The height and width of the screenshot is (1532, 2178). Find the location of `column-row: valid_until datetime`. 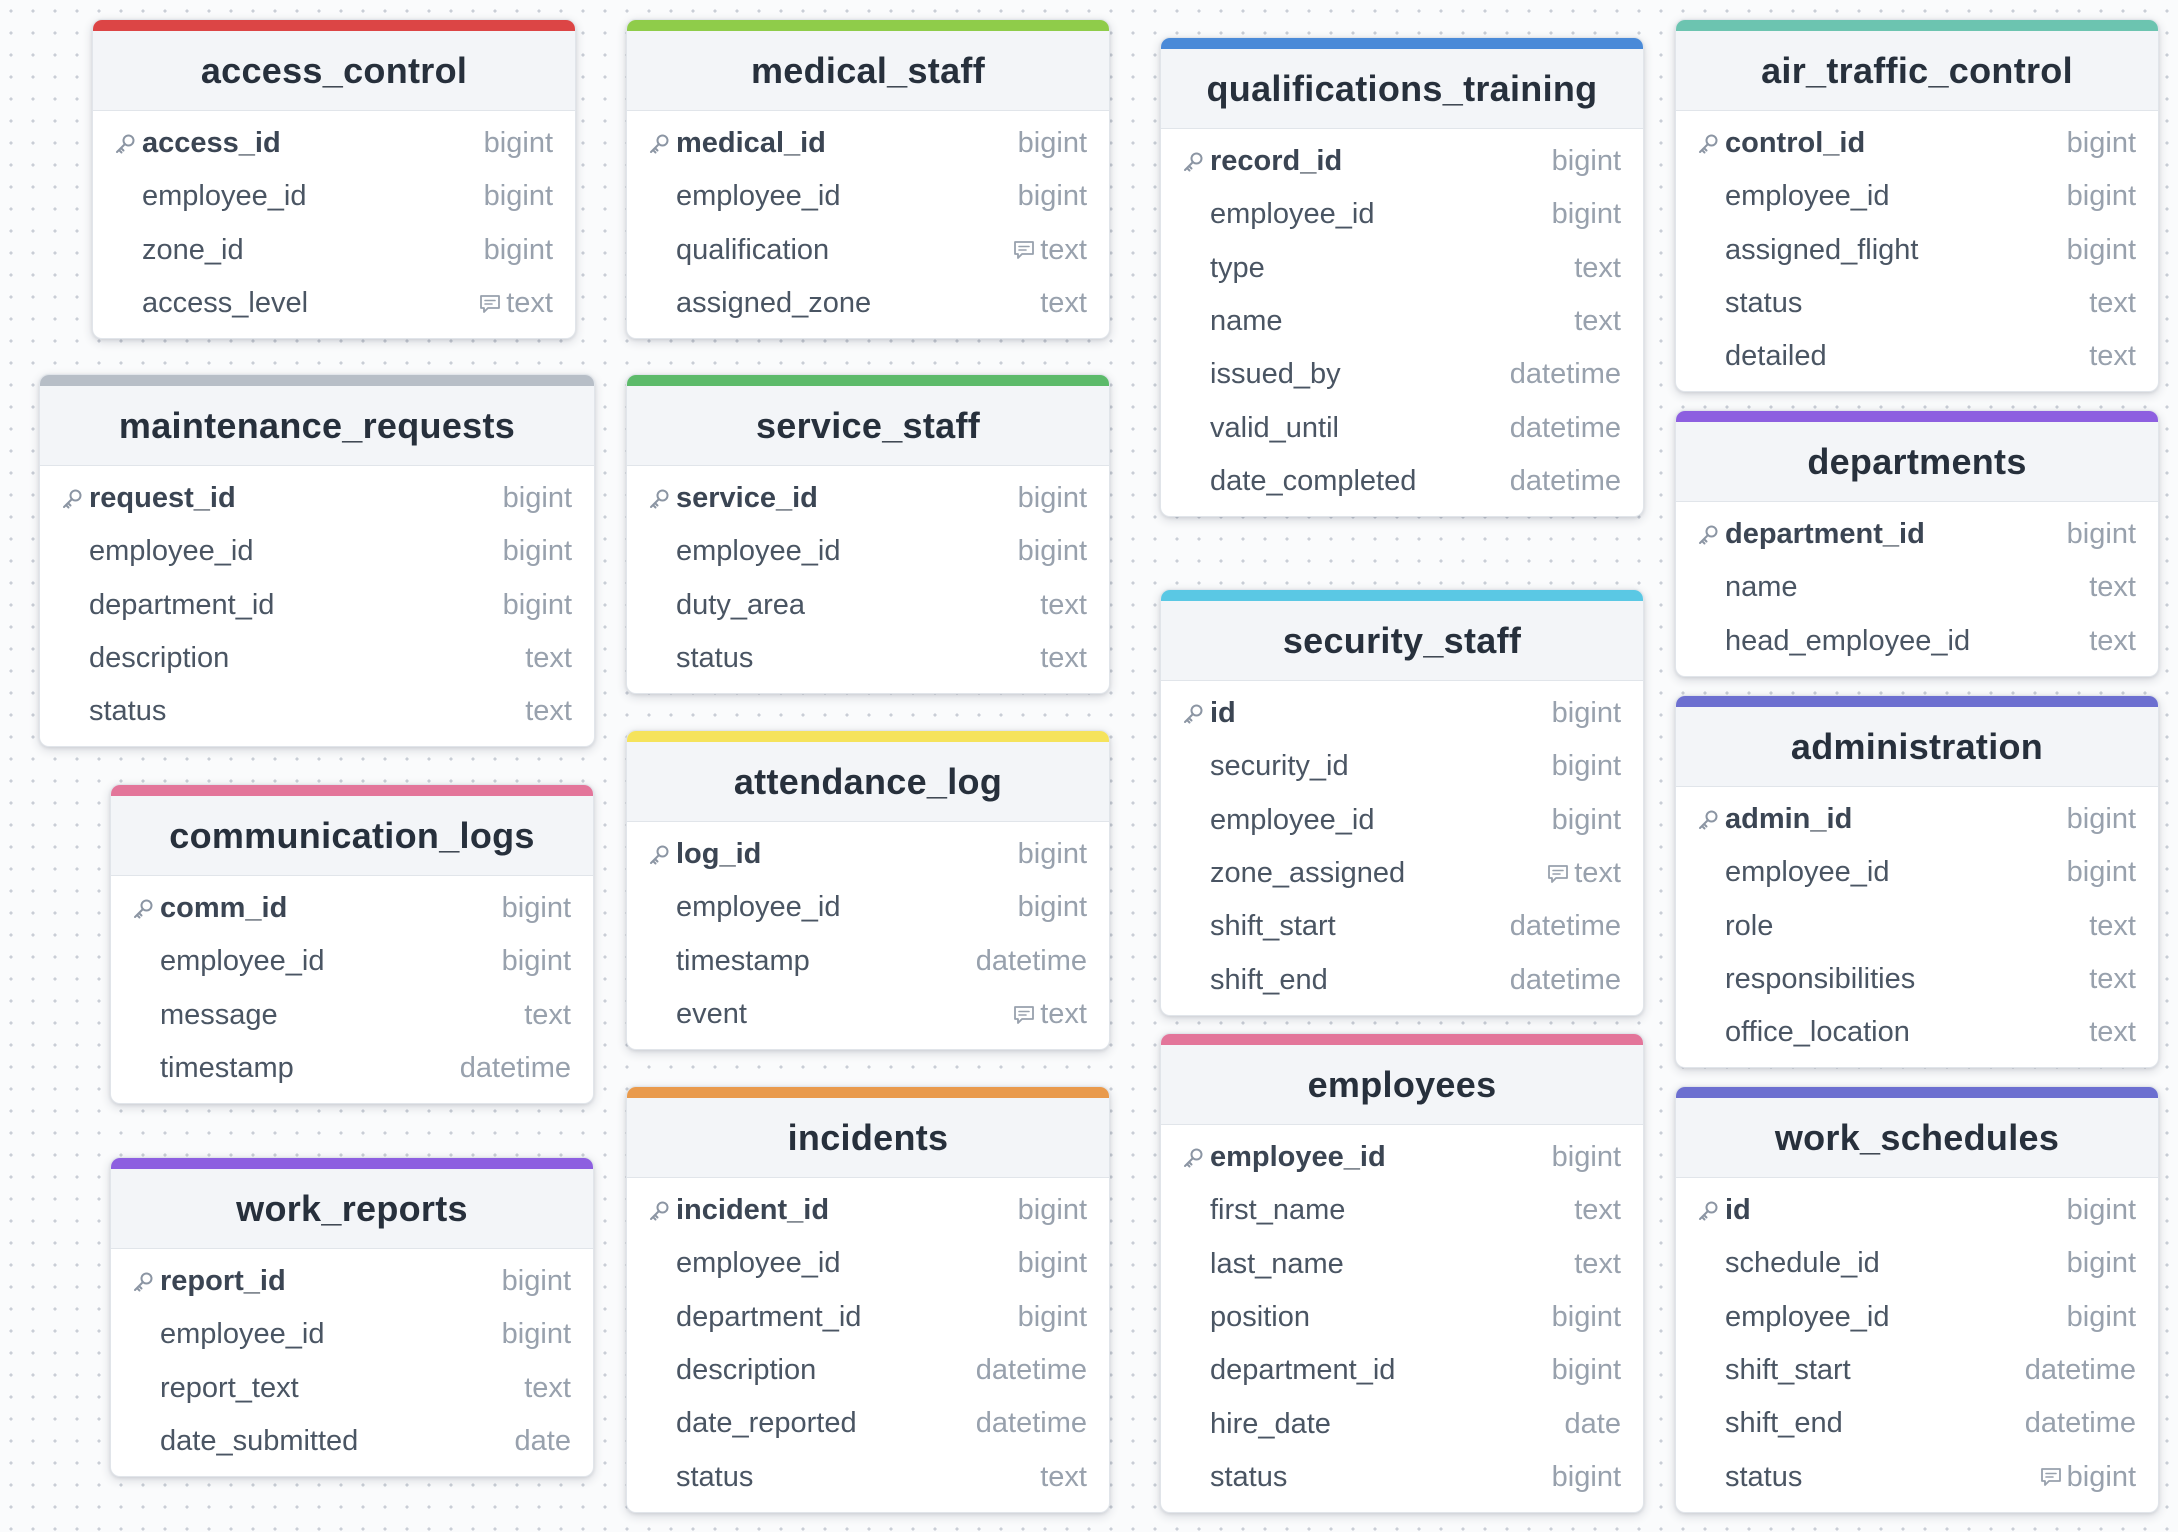

column-row: valid_until datetime is located at coordinates (1402, 427).